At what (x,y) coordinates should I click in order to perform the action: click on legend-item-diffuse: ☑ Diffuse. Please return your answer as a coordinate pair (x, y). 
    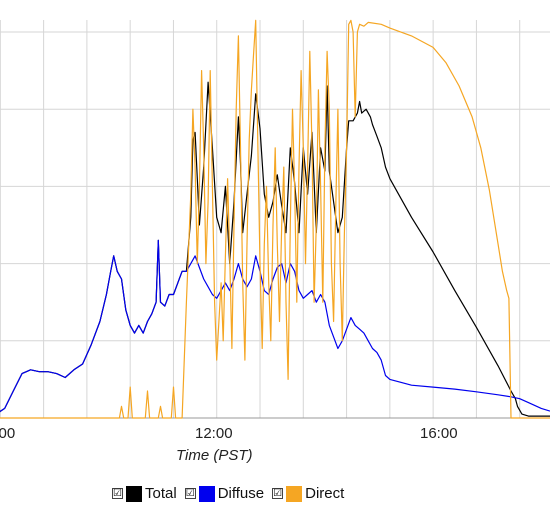
    Looking at the image, I should click on (224, 493).